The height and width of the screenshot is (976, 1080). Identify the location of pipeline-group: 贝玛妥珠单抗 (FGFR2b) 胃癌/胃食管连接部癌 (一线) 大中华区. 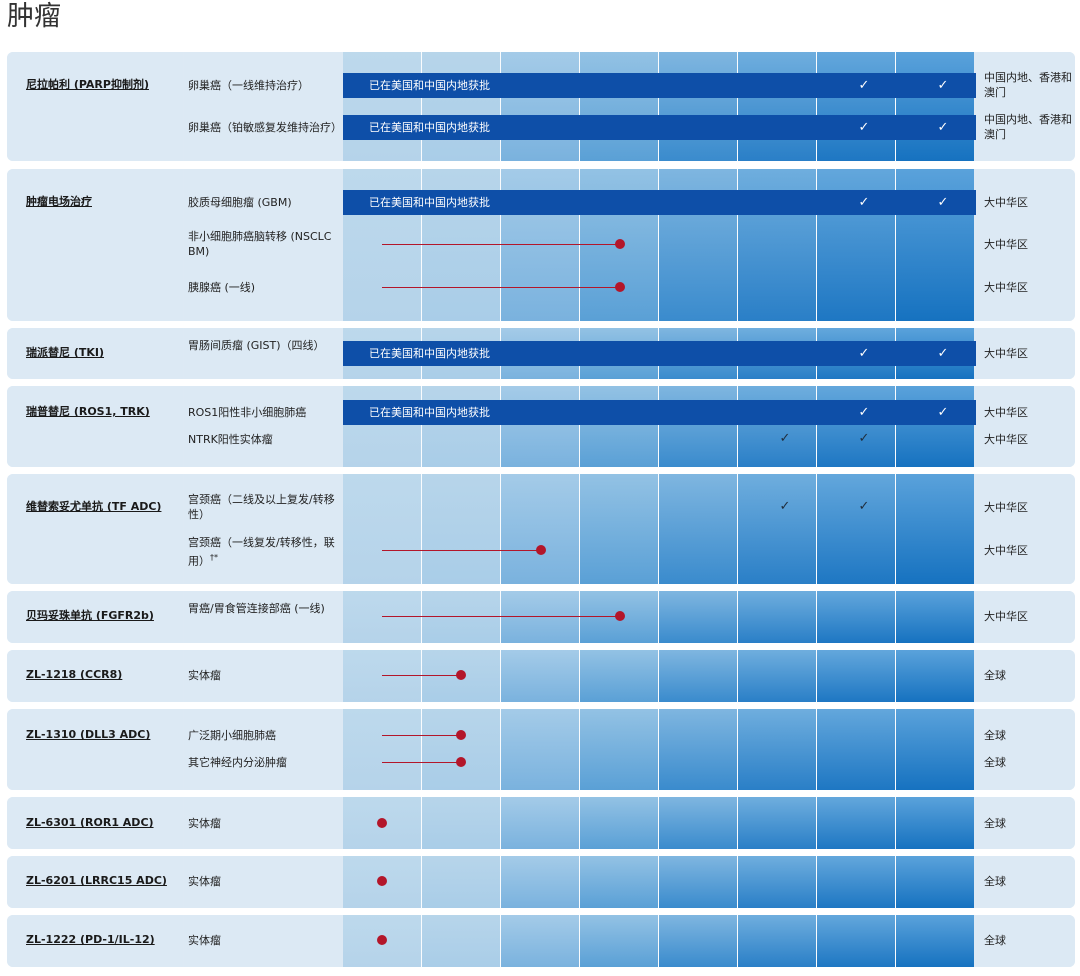
(541, 617).